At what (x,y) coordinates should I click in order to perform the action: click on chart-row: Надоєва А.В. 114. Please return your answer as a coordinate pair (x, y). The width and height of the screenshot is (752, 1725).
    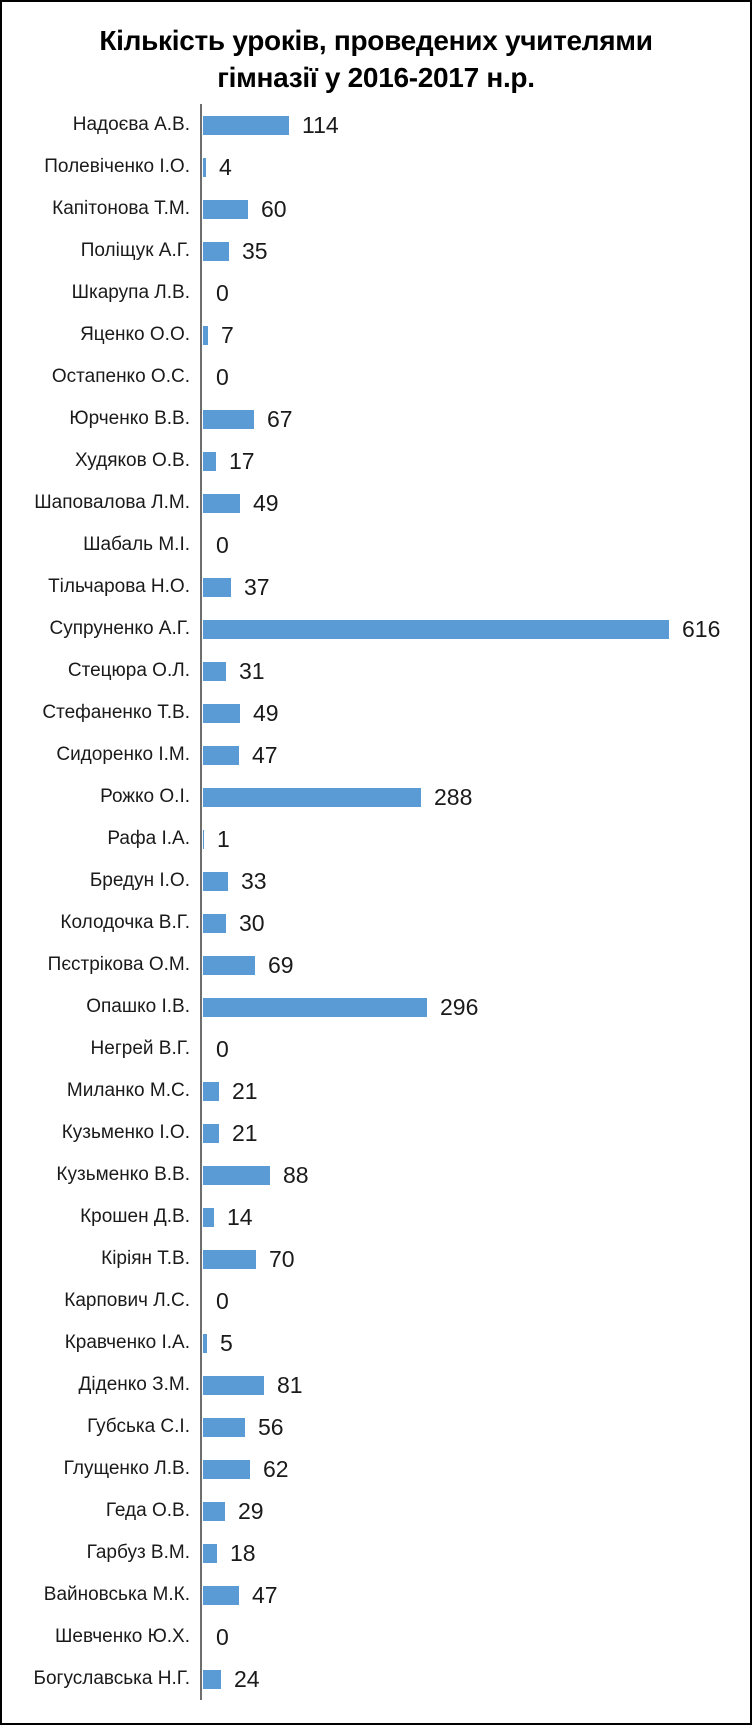
    Looking at the image, I should click on (376, 125).